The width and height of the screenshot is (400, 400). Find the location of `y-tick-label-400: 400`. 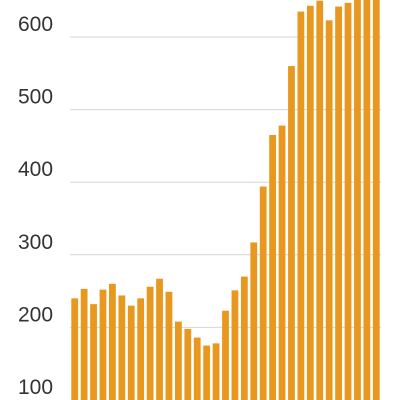

y-tick-label-400: 400 is located at coordinates (35, 169).